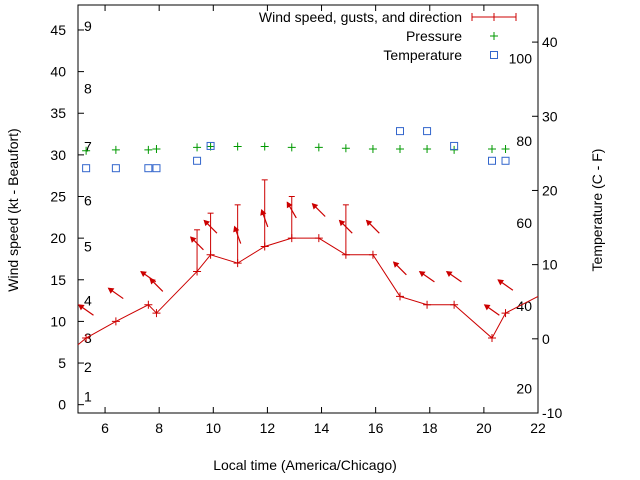  Describe the element at coordinates (546, 339) in the screenshot. I see `y-right-tick-label: 0` at that location.